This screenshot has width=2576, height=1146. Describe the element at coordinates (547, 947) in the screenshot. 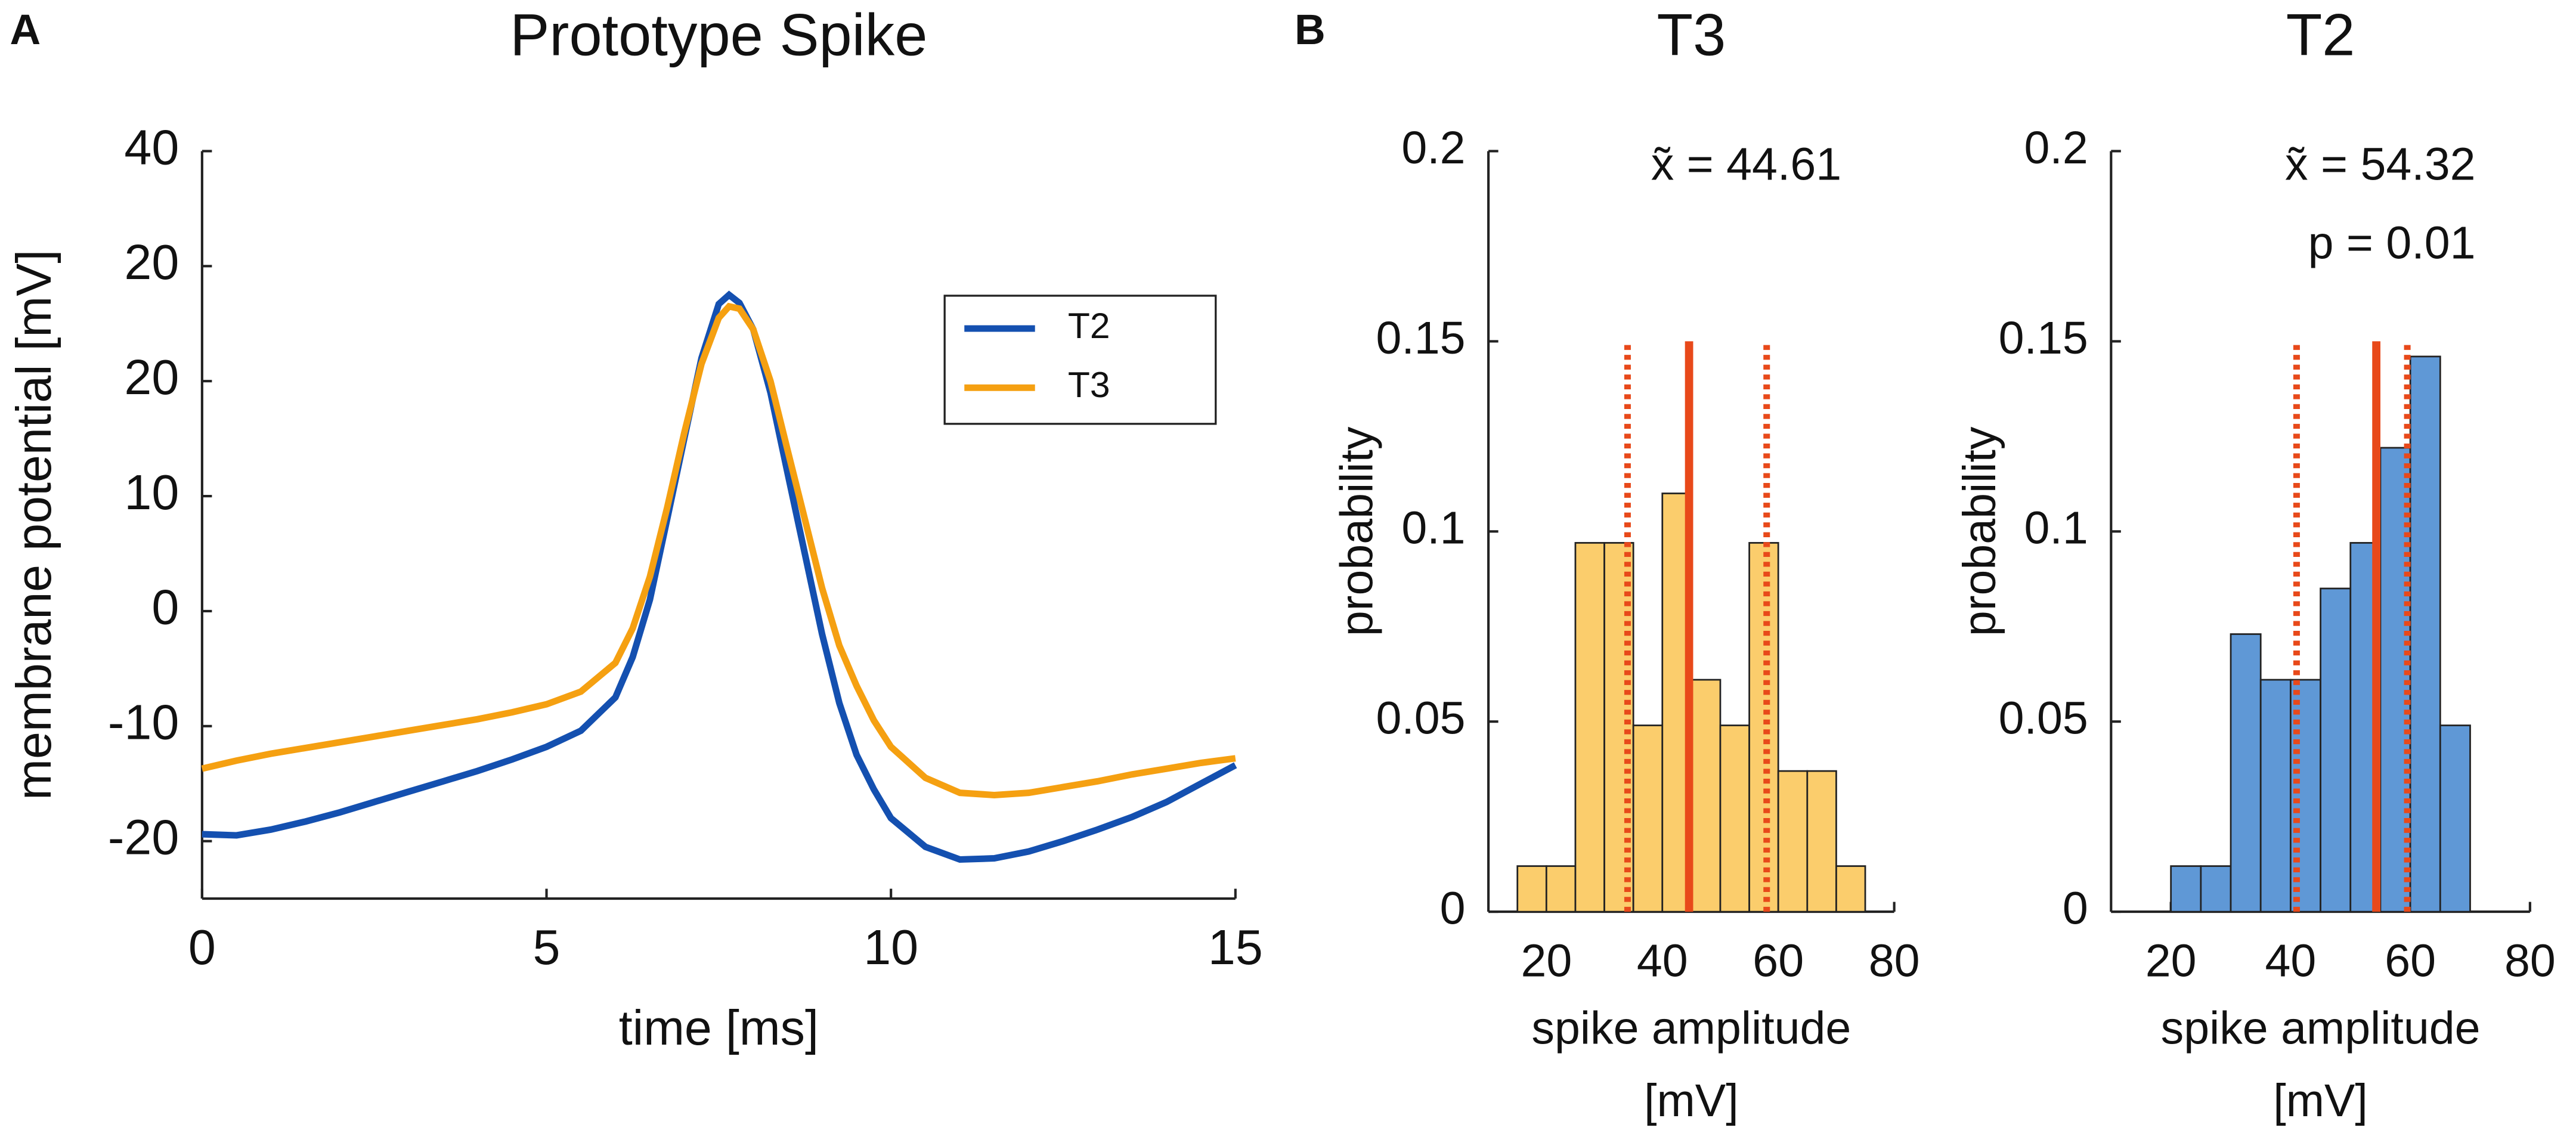

I see `x-tick-label: 5` at that location.